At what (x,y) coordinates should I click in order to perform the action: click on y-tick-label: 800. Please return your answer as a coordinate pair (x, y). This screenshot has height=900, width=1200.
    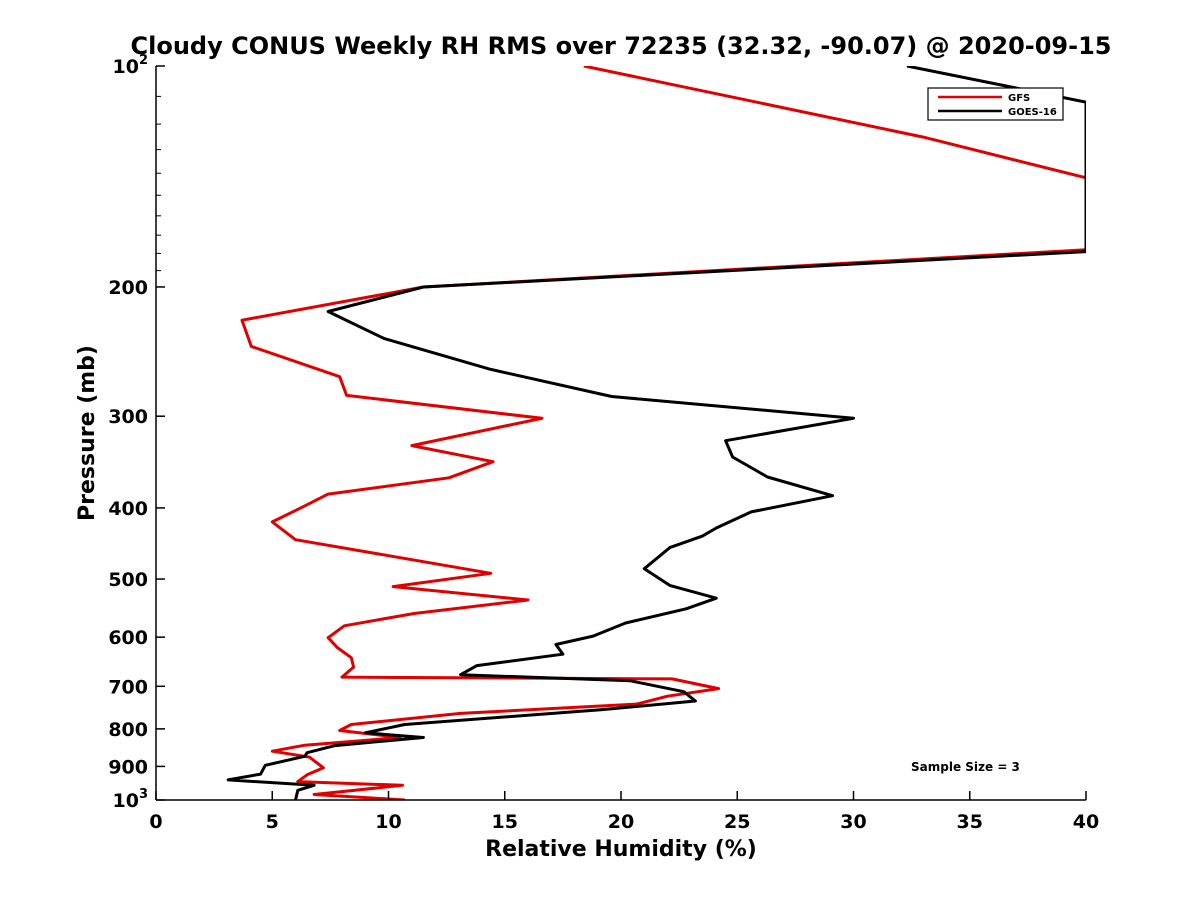
    Looking at the image, I should click on (128, 730).